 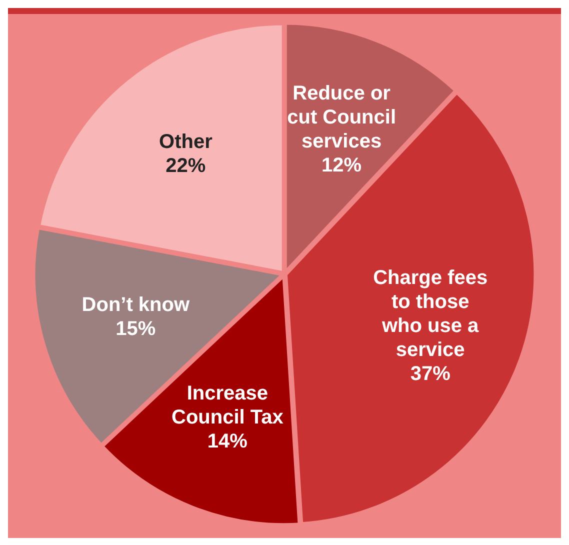 I want to click on slice-label: Other, so click(x=186, y=142).